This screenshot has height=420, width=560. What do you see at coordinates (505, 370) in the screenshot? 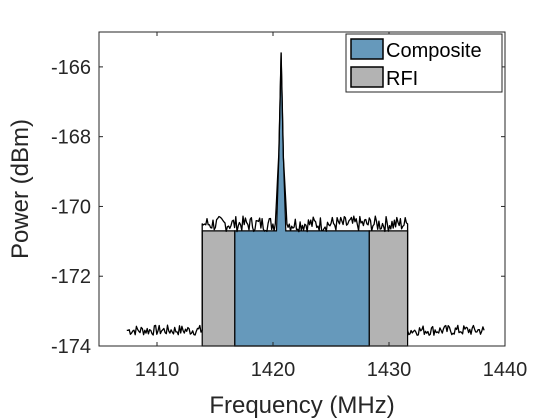
I see `x-tick-label: 1440` at bounding box center [505, 370].